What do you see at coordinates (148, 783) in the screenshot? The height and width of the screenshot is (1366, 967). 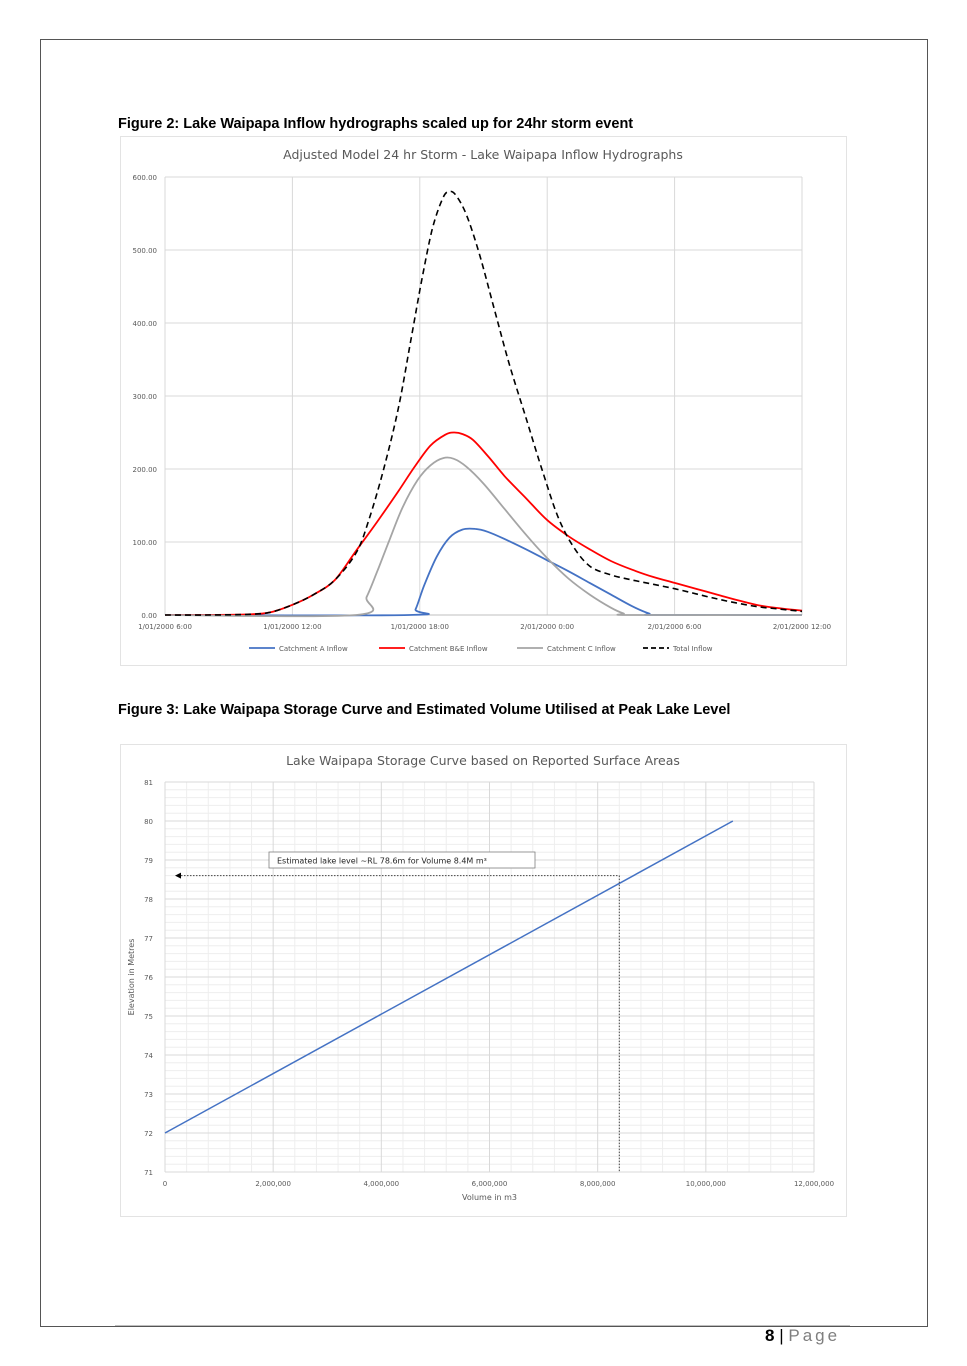 I see `y-tick-label: 81` at bounding box center [148, 783].